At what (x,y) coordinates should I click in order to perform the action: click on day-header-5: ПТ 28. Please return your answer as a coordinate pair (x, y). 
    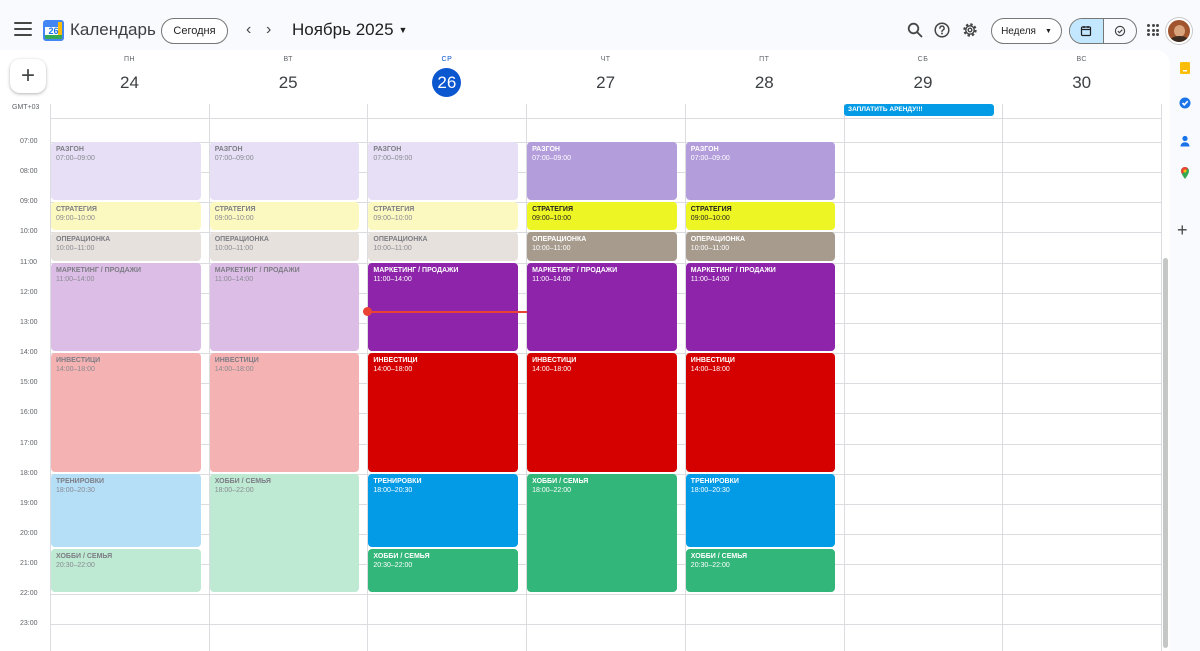
    Looking at the image, I should click on (764, 75).